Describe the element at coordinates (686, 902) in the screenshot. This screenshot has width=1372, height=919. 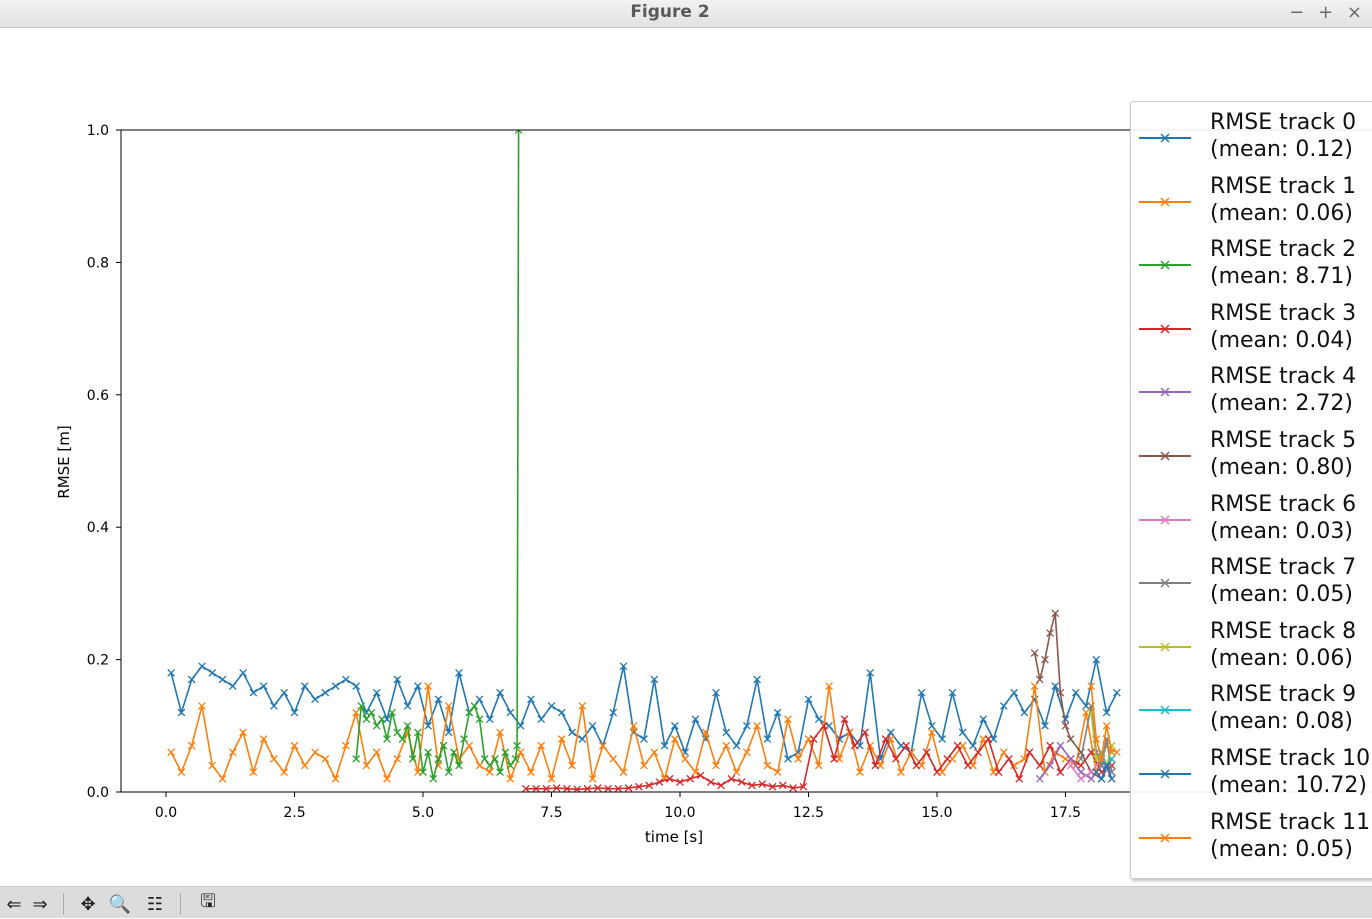
I see `toolbar: ⇐ ⇒ ✥ 🔍 ☷ 🖫` at that location.